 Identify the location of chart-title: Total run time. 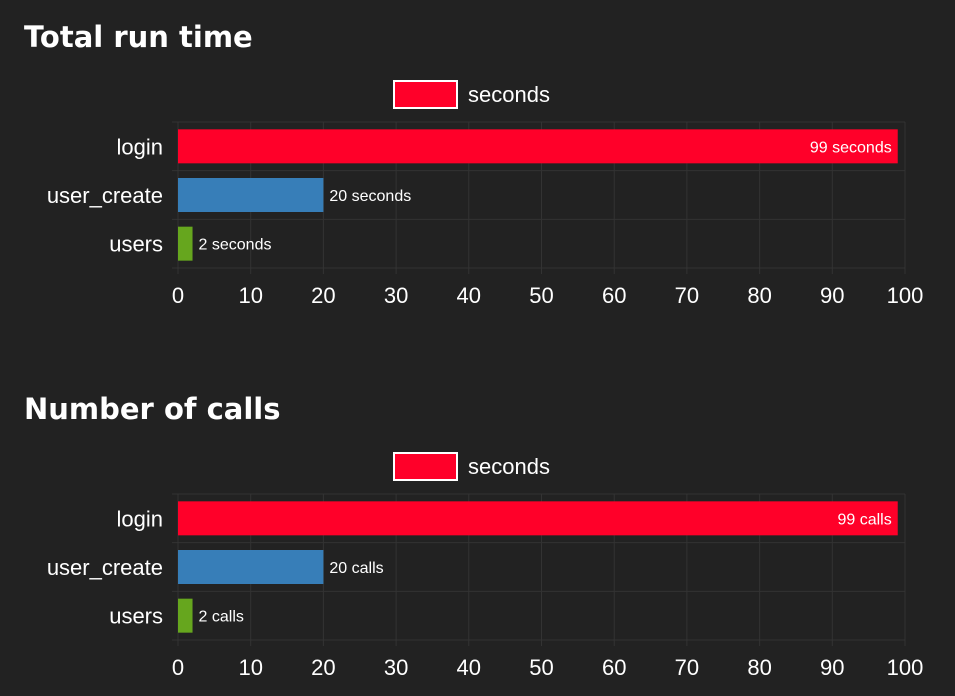
(138, 37).